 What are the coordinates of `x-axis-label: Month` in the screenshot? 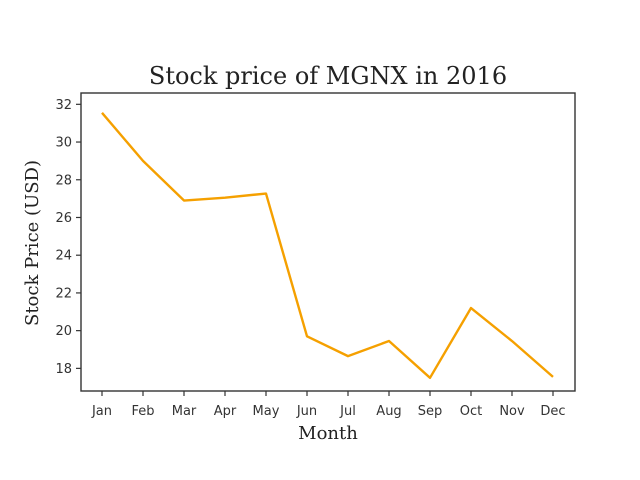 It's located at (328, 433).